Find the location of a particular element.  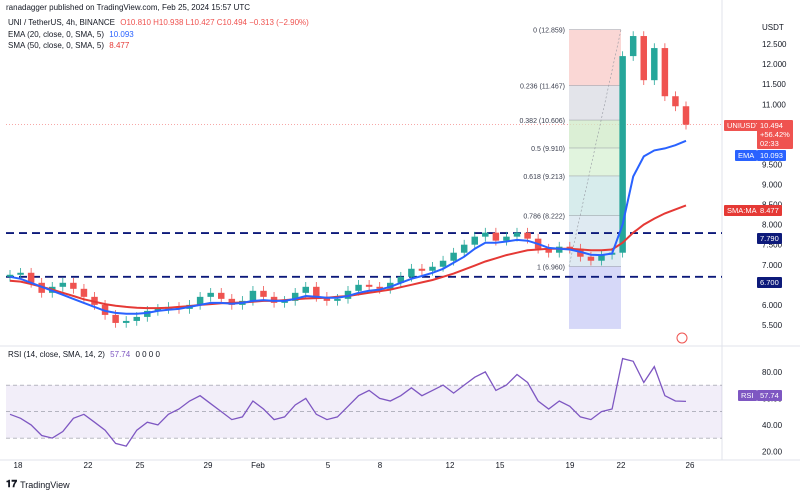

rsi-tick-label: 20.00 is located at coordinates (772, 451).